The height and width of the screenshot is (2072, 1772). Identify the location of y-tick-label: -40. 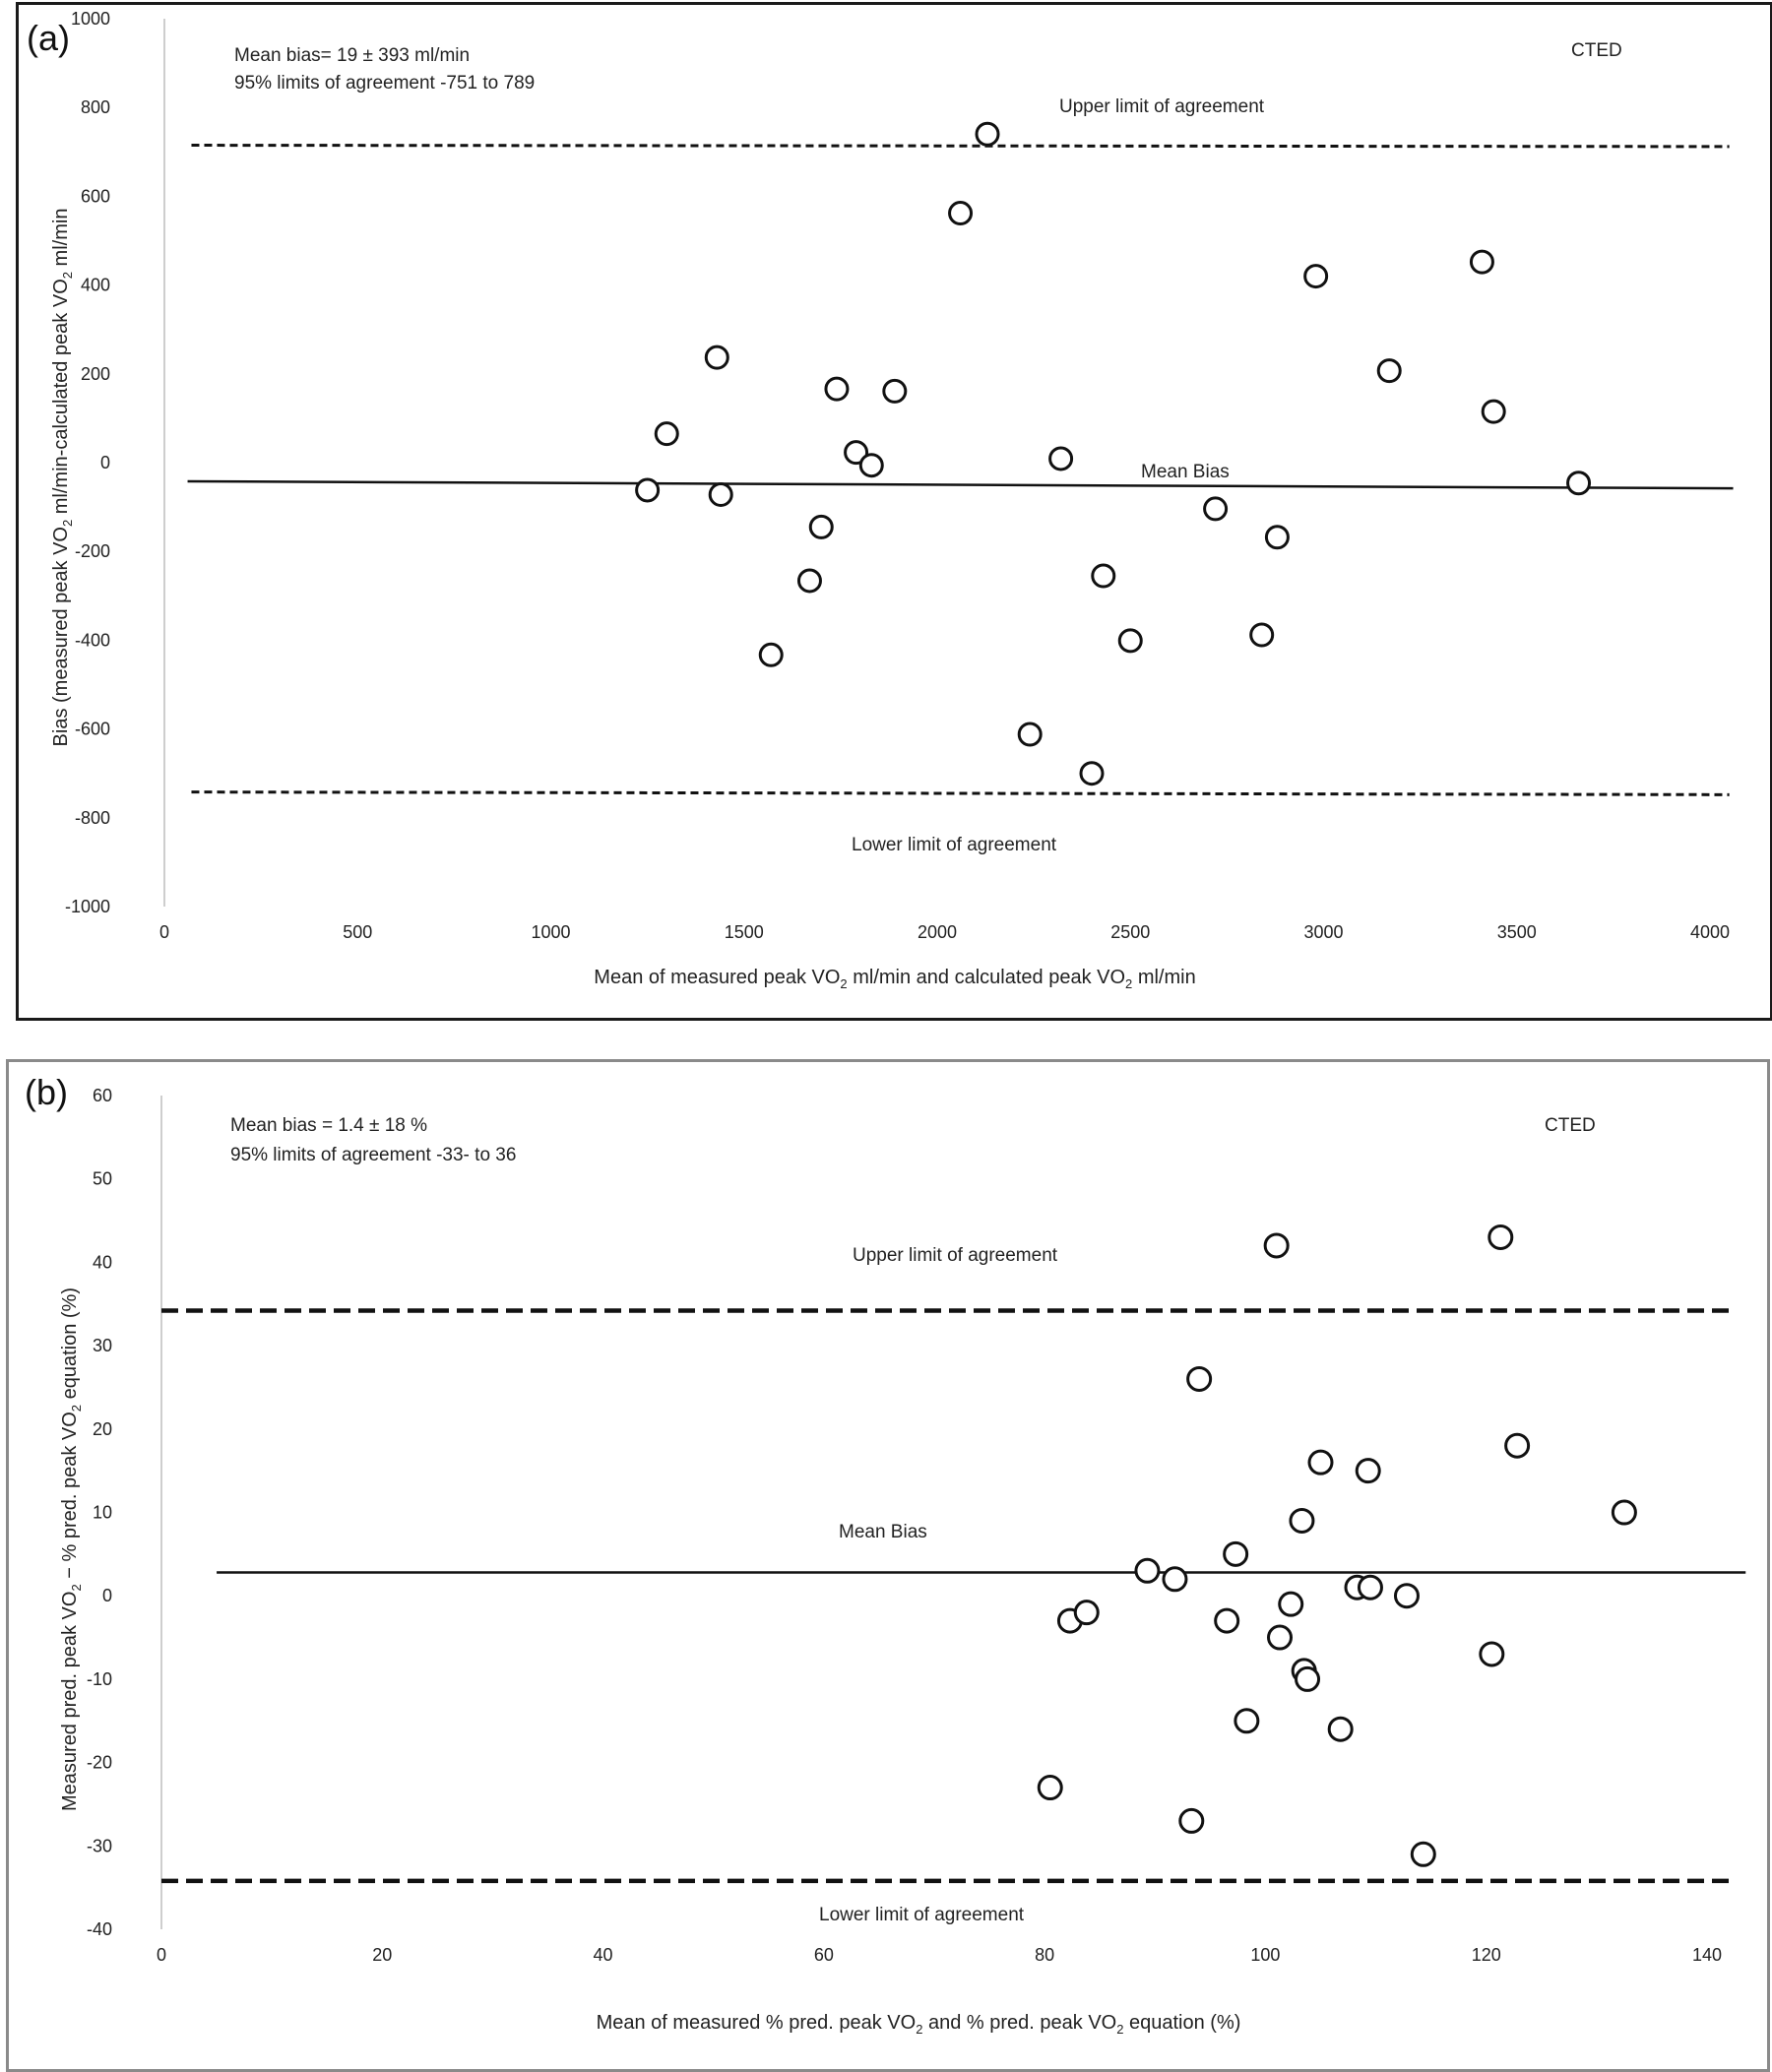
(99, 1929).